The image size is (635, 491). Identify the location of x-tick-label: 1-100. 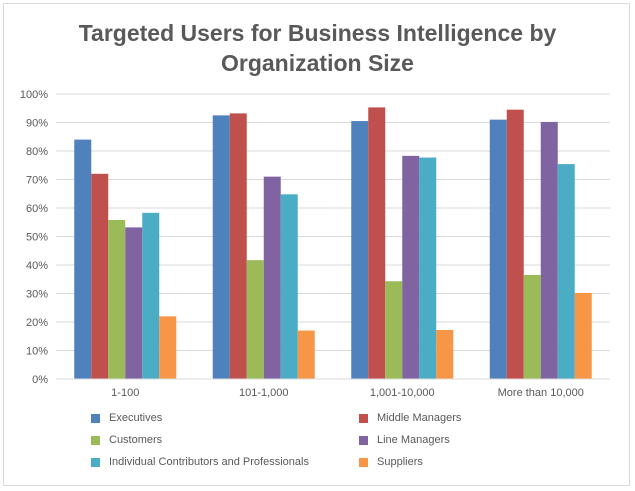
(125, 393).